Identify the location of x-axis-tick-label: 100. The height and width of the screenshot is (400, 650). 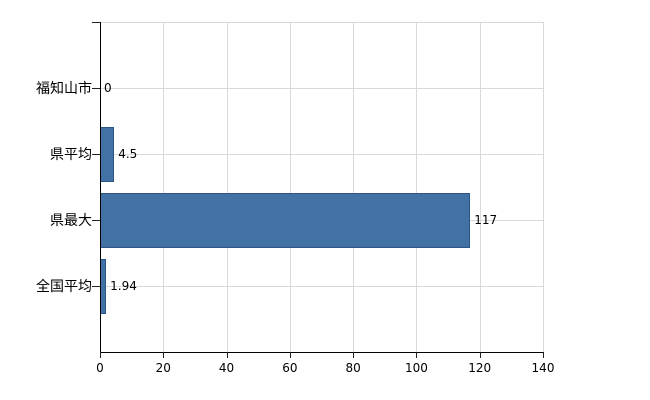
(416, 368).